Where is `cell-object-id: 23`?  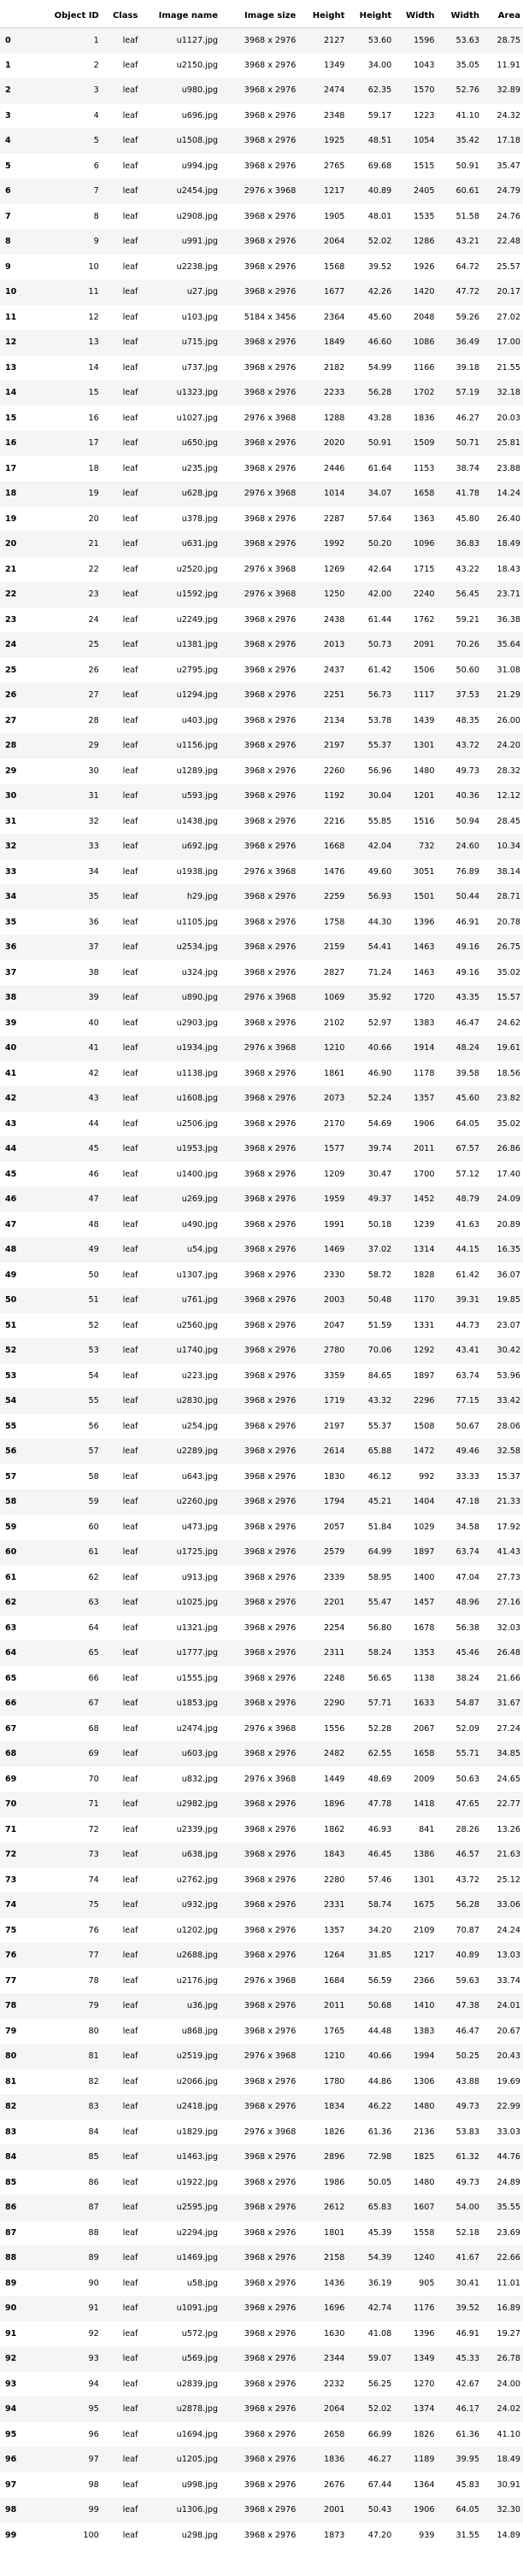
cell-object-id: 23 is located at coordinates (93, 595).